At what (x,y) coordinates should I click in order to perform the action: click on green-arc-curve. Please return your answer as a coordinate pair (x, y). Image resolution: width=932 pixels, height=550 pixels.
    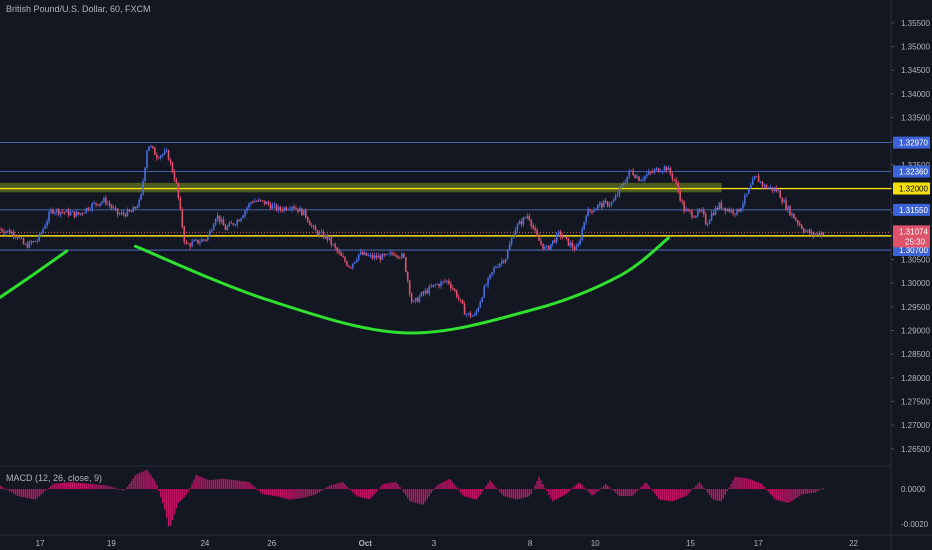
    Looking at the image, I should click on (34, 274).